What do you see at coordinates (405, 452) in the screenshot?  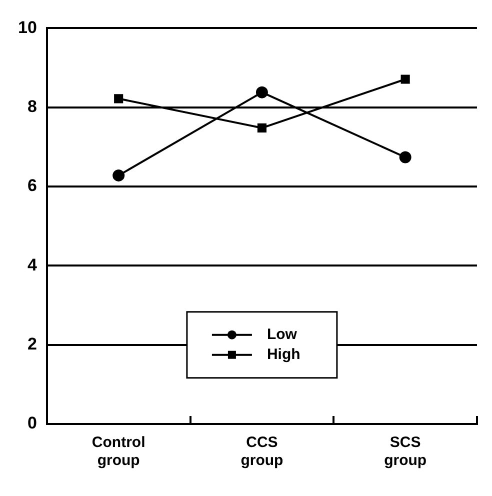 I see `x-tick-label: SCS group` at bounding box center [405, 452].